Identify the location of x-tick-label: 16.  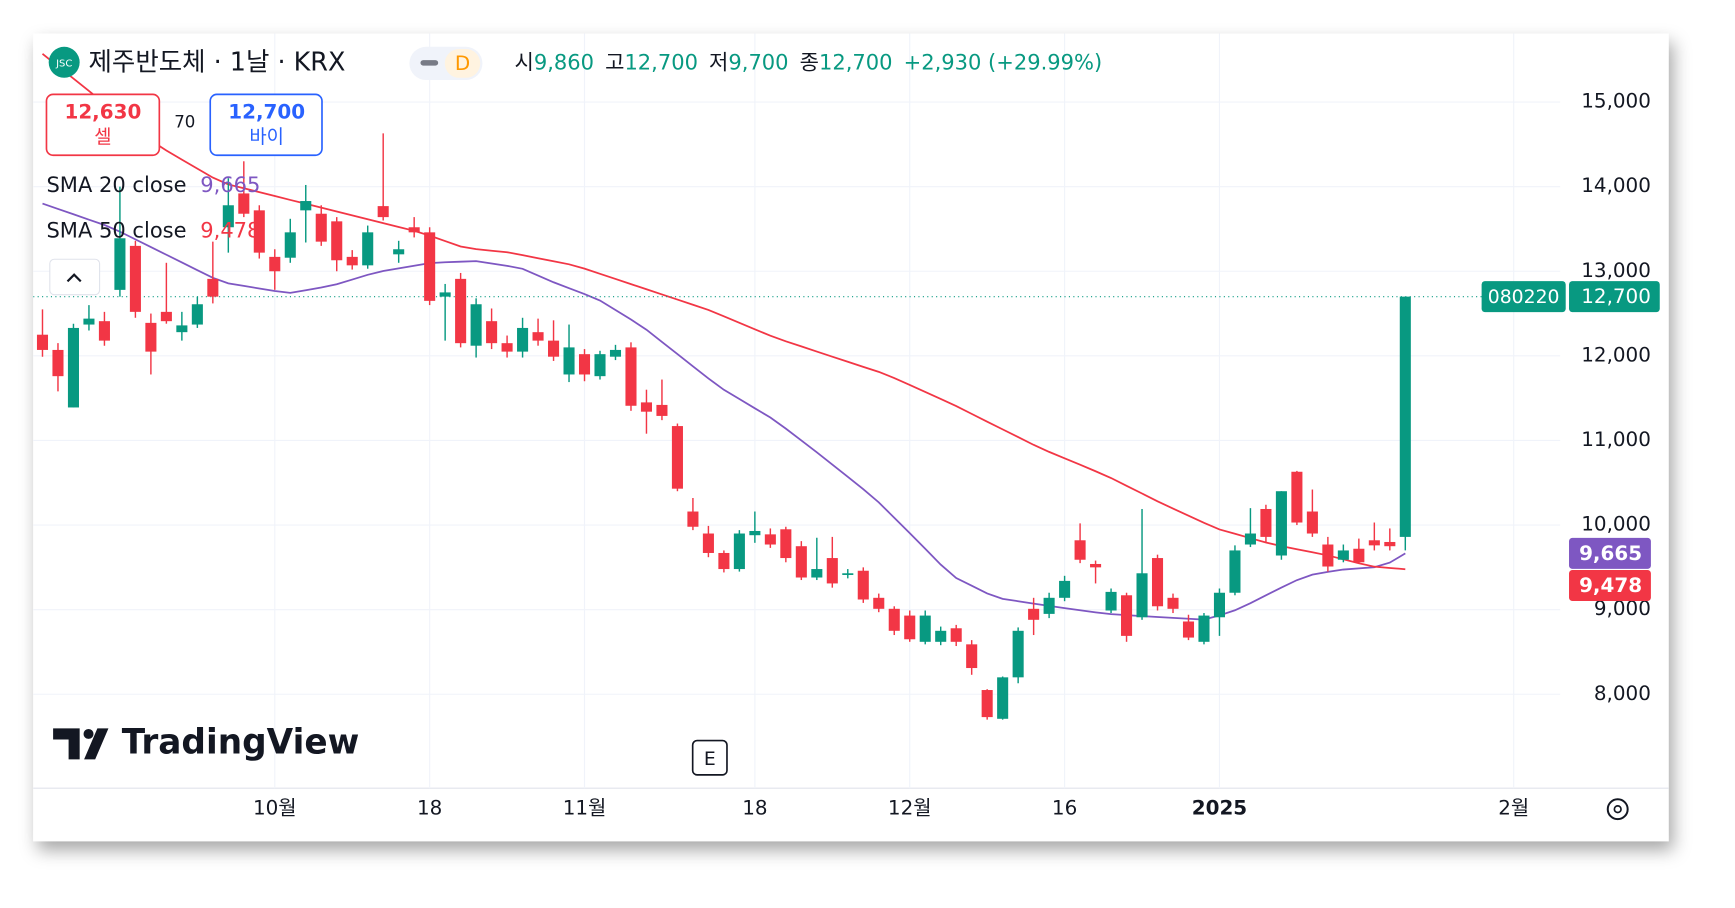
(1064, 808).